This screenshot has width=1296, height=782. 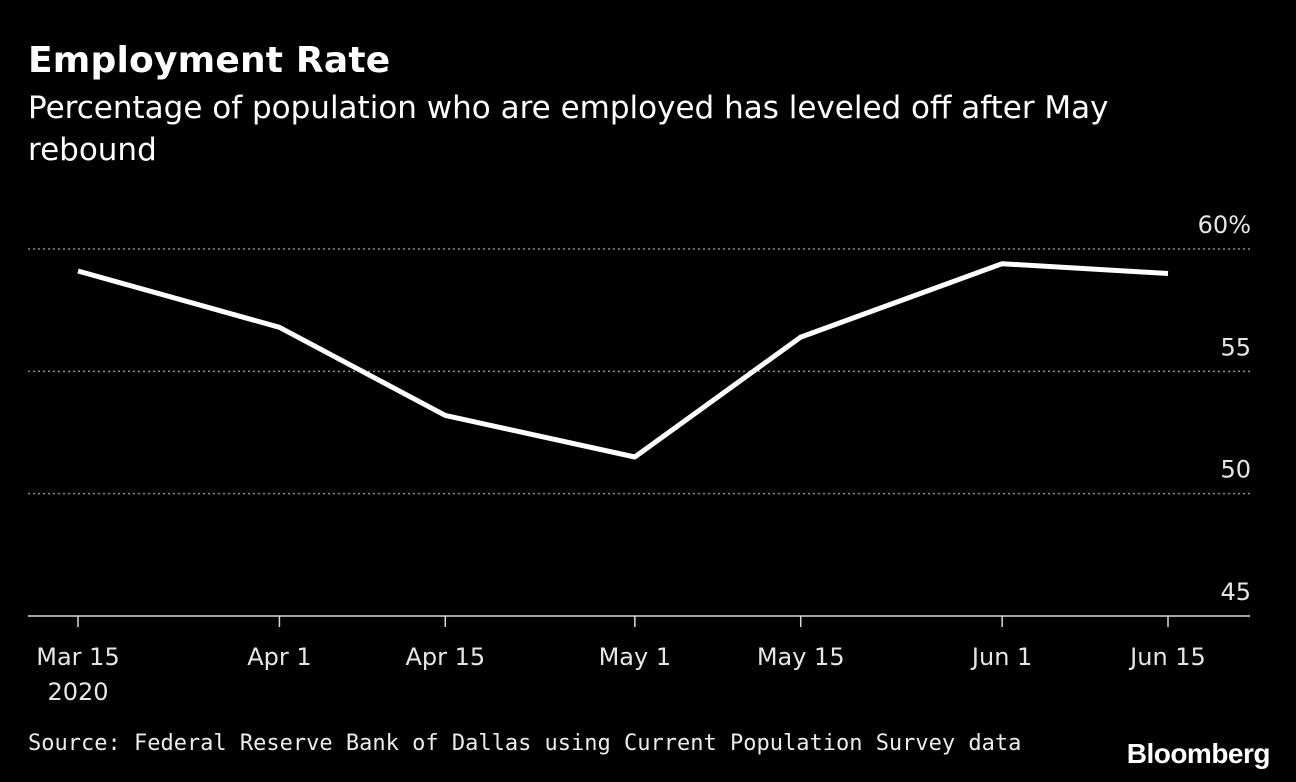 What do you see at coordinates (1235, 470) in the screenshot?
I see `y-tick-label: 50` at bounding box center [1235, 470].